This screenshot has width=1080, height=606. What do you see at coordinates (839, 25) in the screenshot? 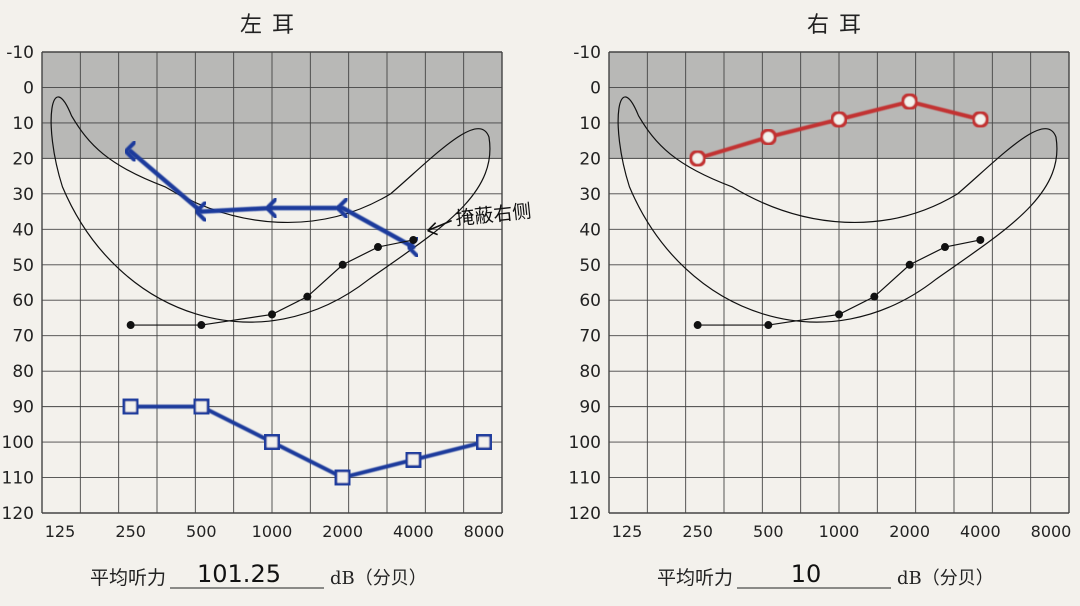
I see `chart-title: 右耳` at bounding box center [839, 25].